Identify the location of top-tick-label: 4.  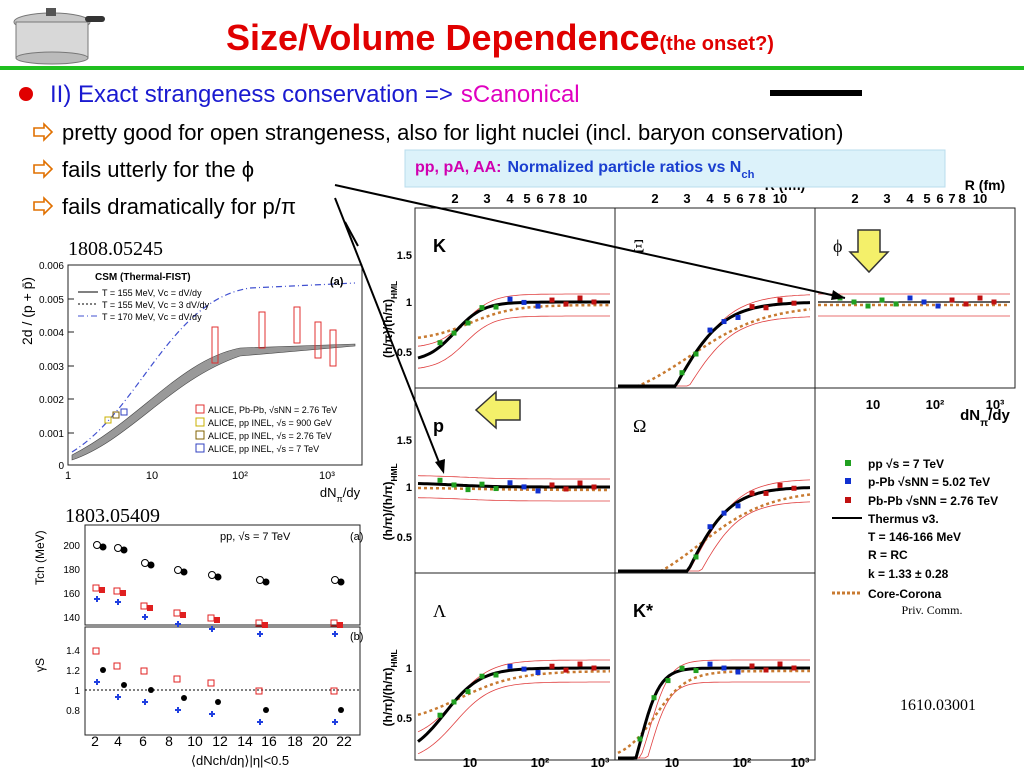
(710, 198).